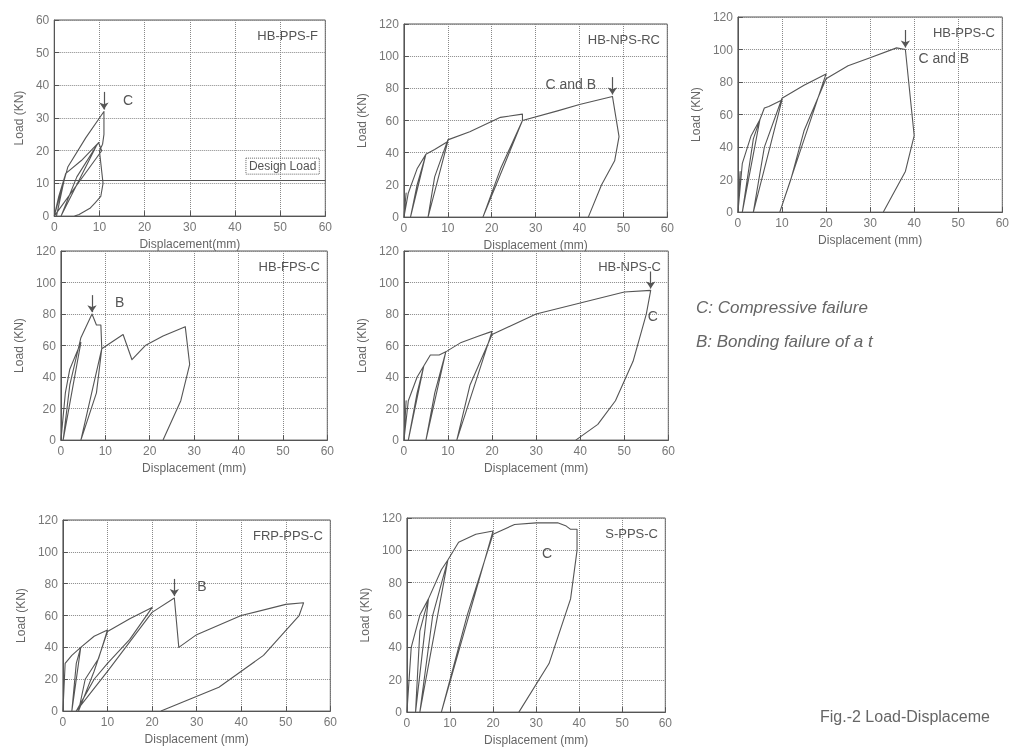  Describe the element at coordinates (42, 52) in the screenshot. I see `y-tick-label: 50` at that location.